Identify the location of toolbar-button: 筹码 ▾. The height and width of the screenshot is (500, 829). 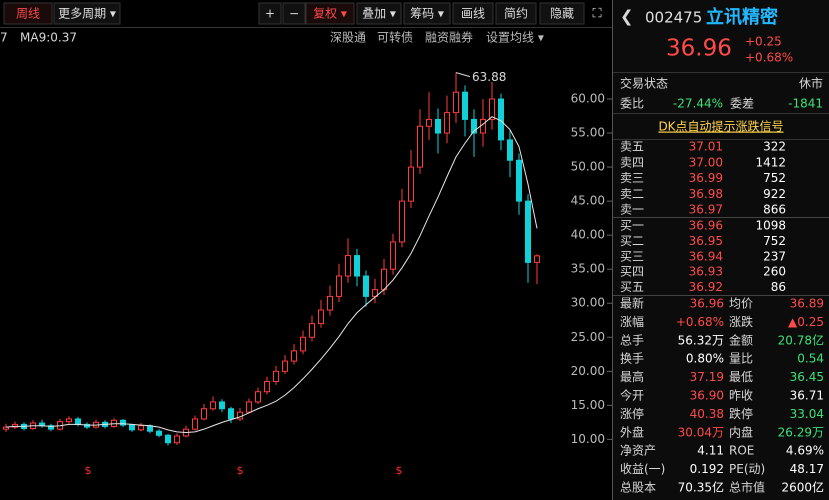
(427, 14).